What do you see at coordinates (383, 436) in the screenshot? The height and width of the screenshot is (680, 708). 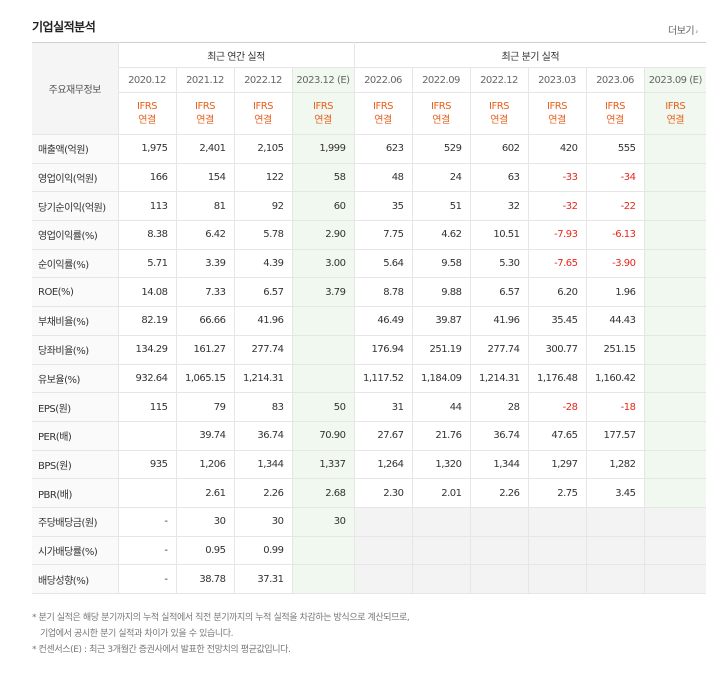 I see `table-cell: 27.67` at bounding box center [383, 436].